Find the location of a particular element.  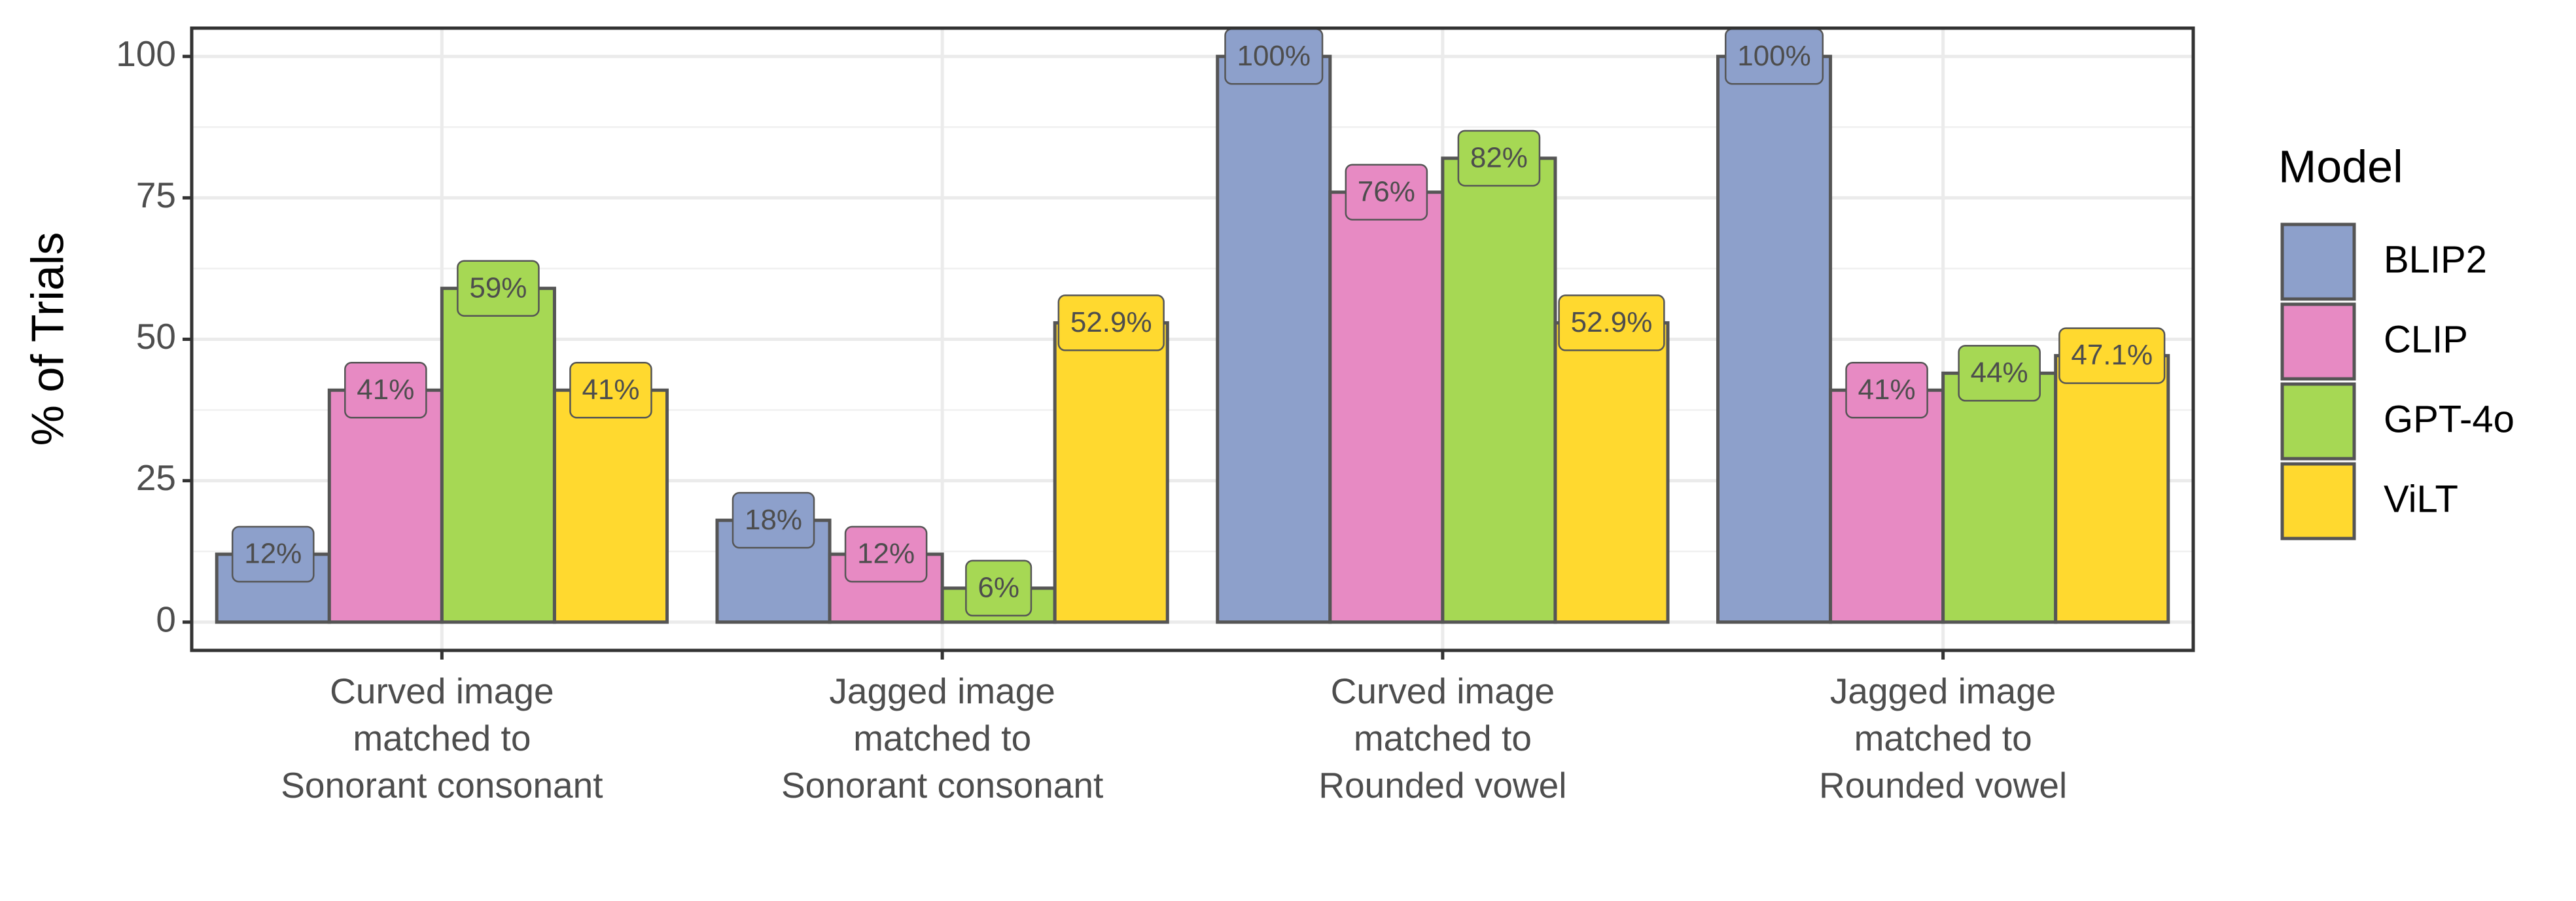

y-tick-label: 25 is located at coordinates (156, 478).